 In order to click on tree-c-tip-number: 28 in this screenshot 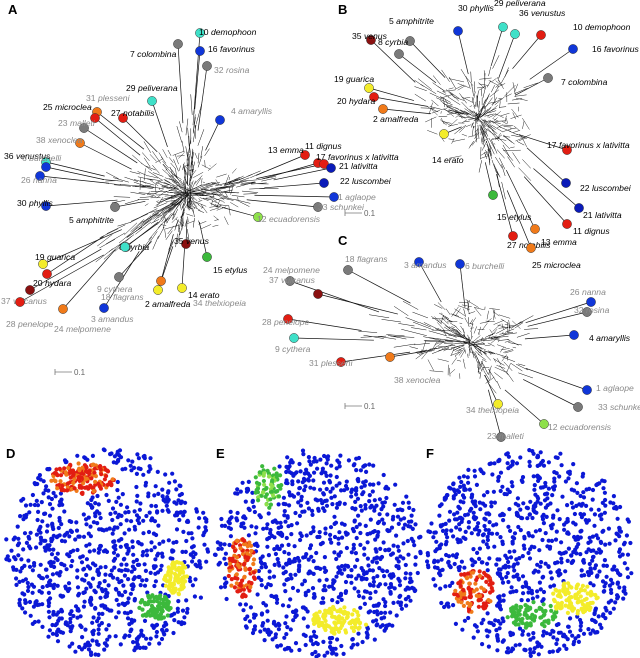, I will do `click(268, 322)`.